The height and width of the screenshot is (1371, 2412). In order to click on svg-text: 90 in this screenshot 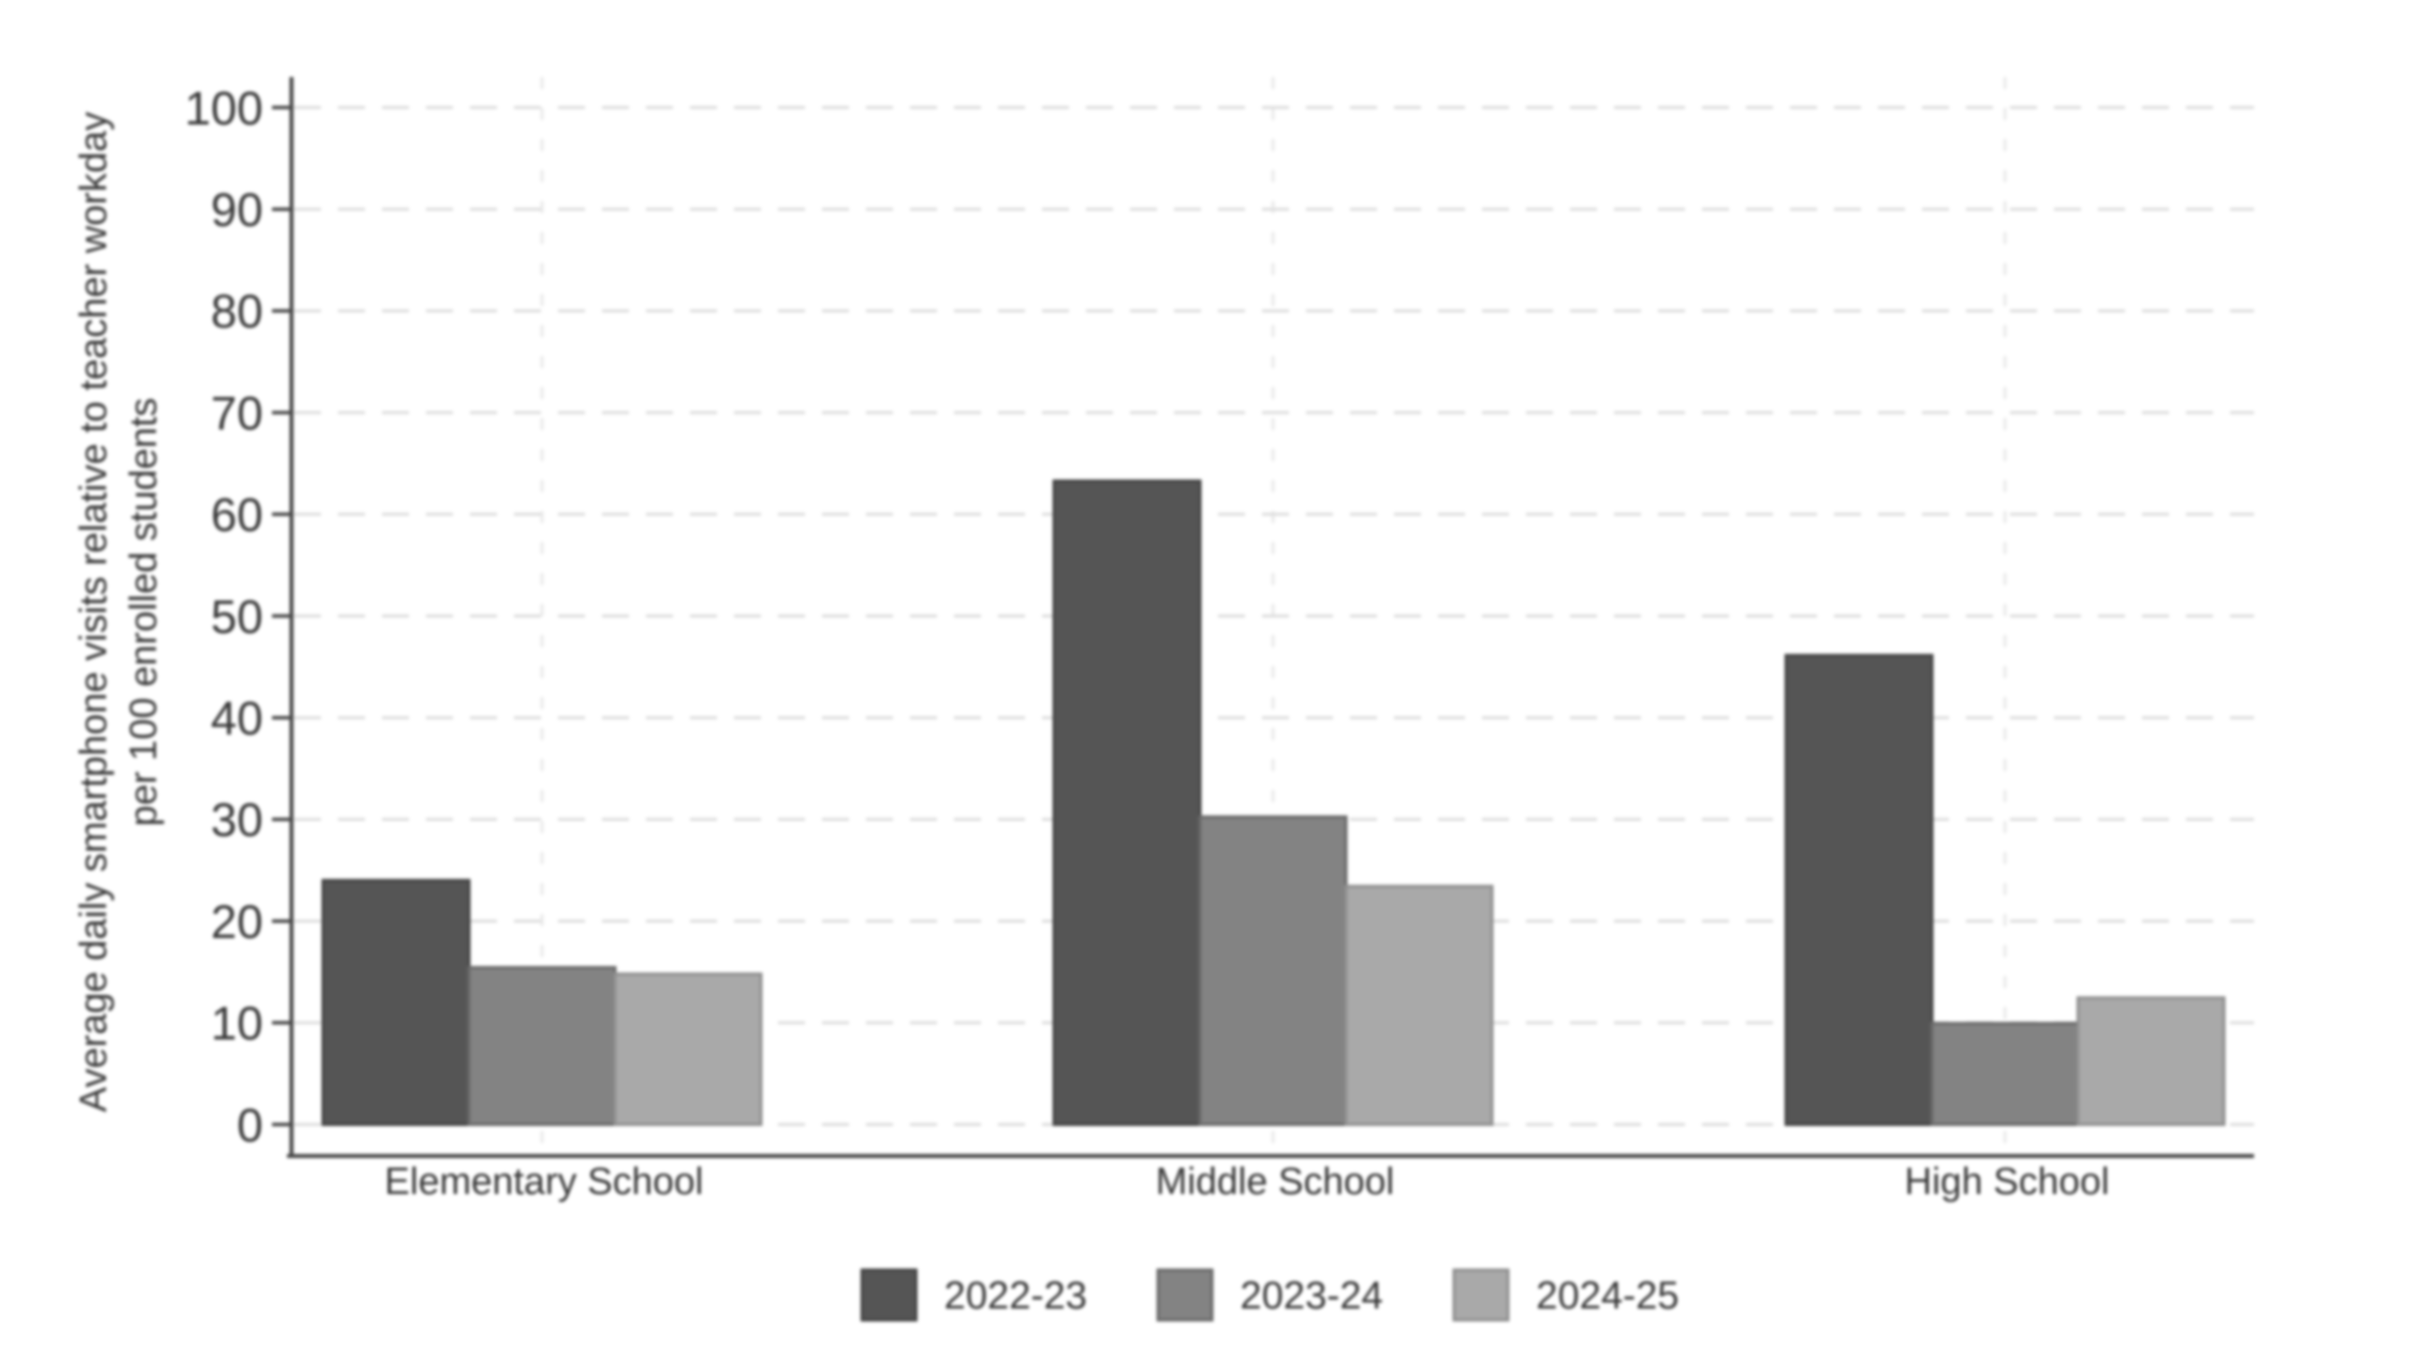, I will do `click(237, 209)`.